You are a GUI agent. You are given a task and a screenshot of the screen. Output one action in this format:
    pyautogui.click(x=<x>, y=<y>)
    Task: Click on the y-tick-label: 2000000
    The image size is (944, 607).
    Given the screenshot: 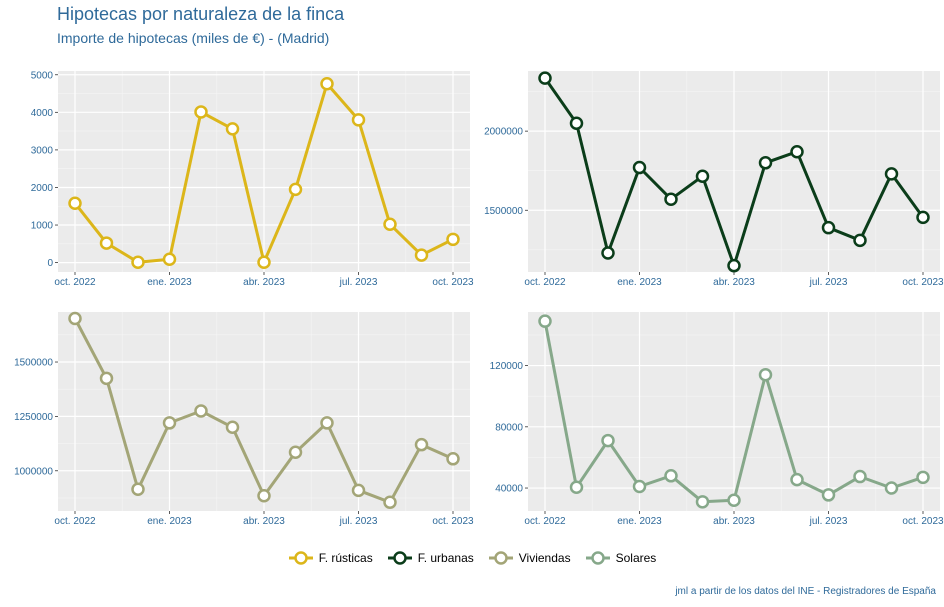 What is the action you would take?
    pyautogui.click(x=503, y=132)
    